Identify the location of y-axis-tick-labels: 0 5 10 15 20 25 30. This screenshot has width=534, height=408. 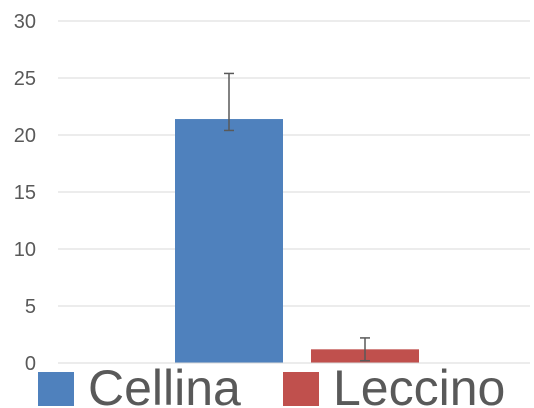
(25, 193).